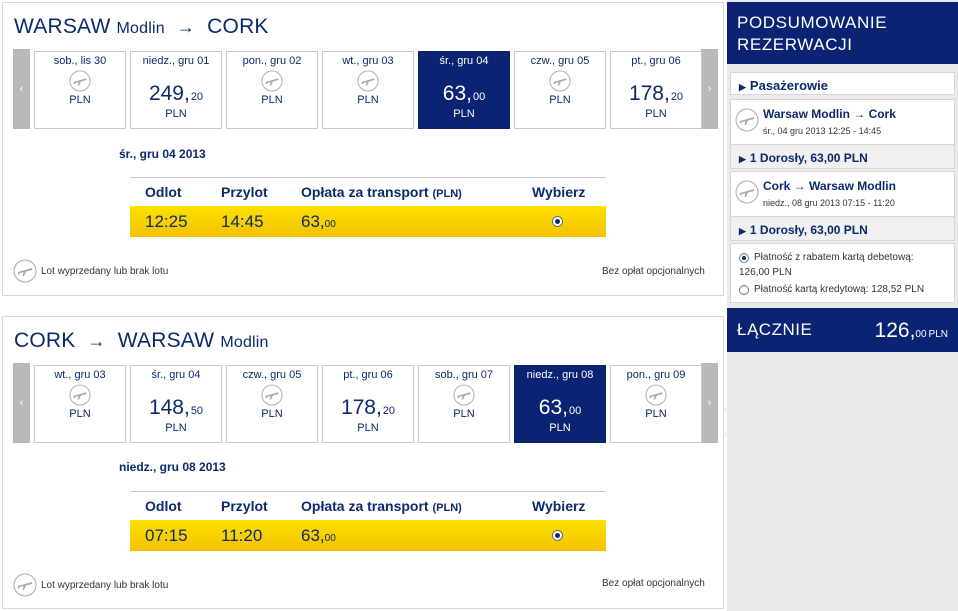  I want to click on price-main: 249,, so click(169, 93).